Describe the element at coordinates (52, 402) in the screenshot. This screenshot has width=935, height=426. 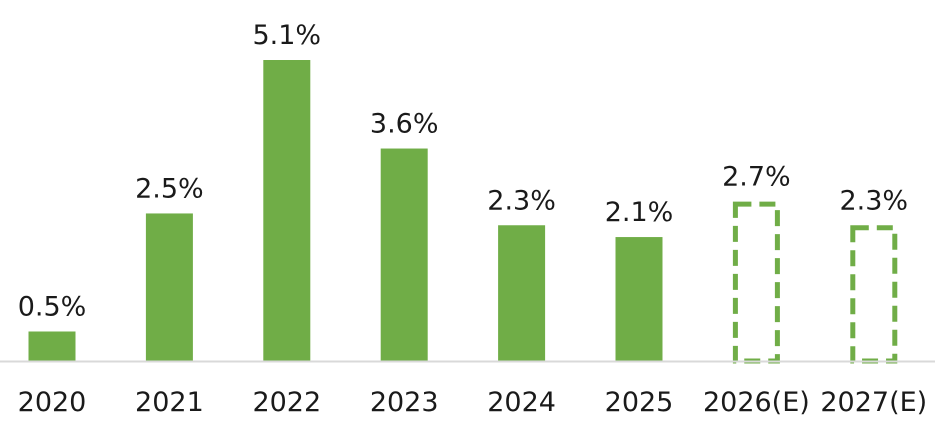
I see `x-tick-label: 2020` at that location.